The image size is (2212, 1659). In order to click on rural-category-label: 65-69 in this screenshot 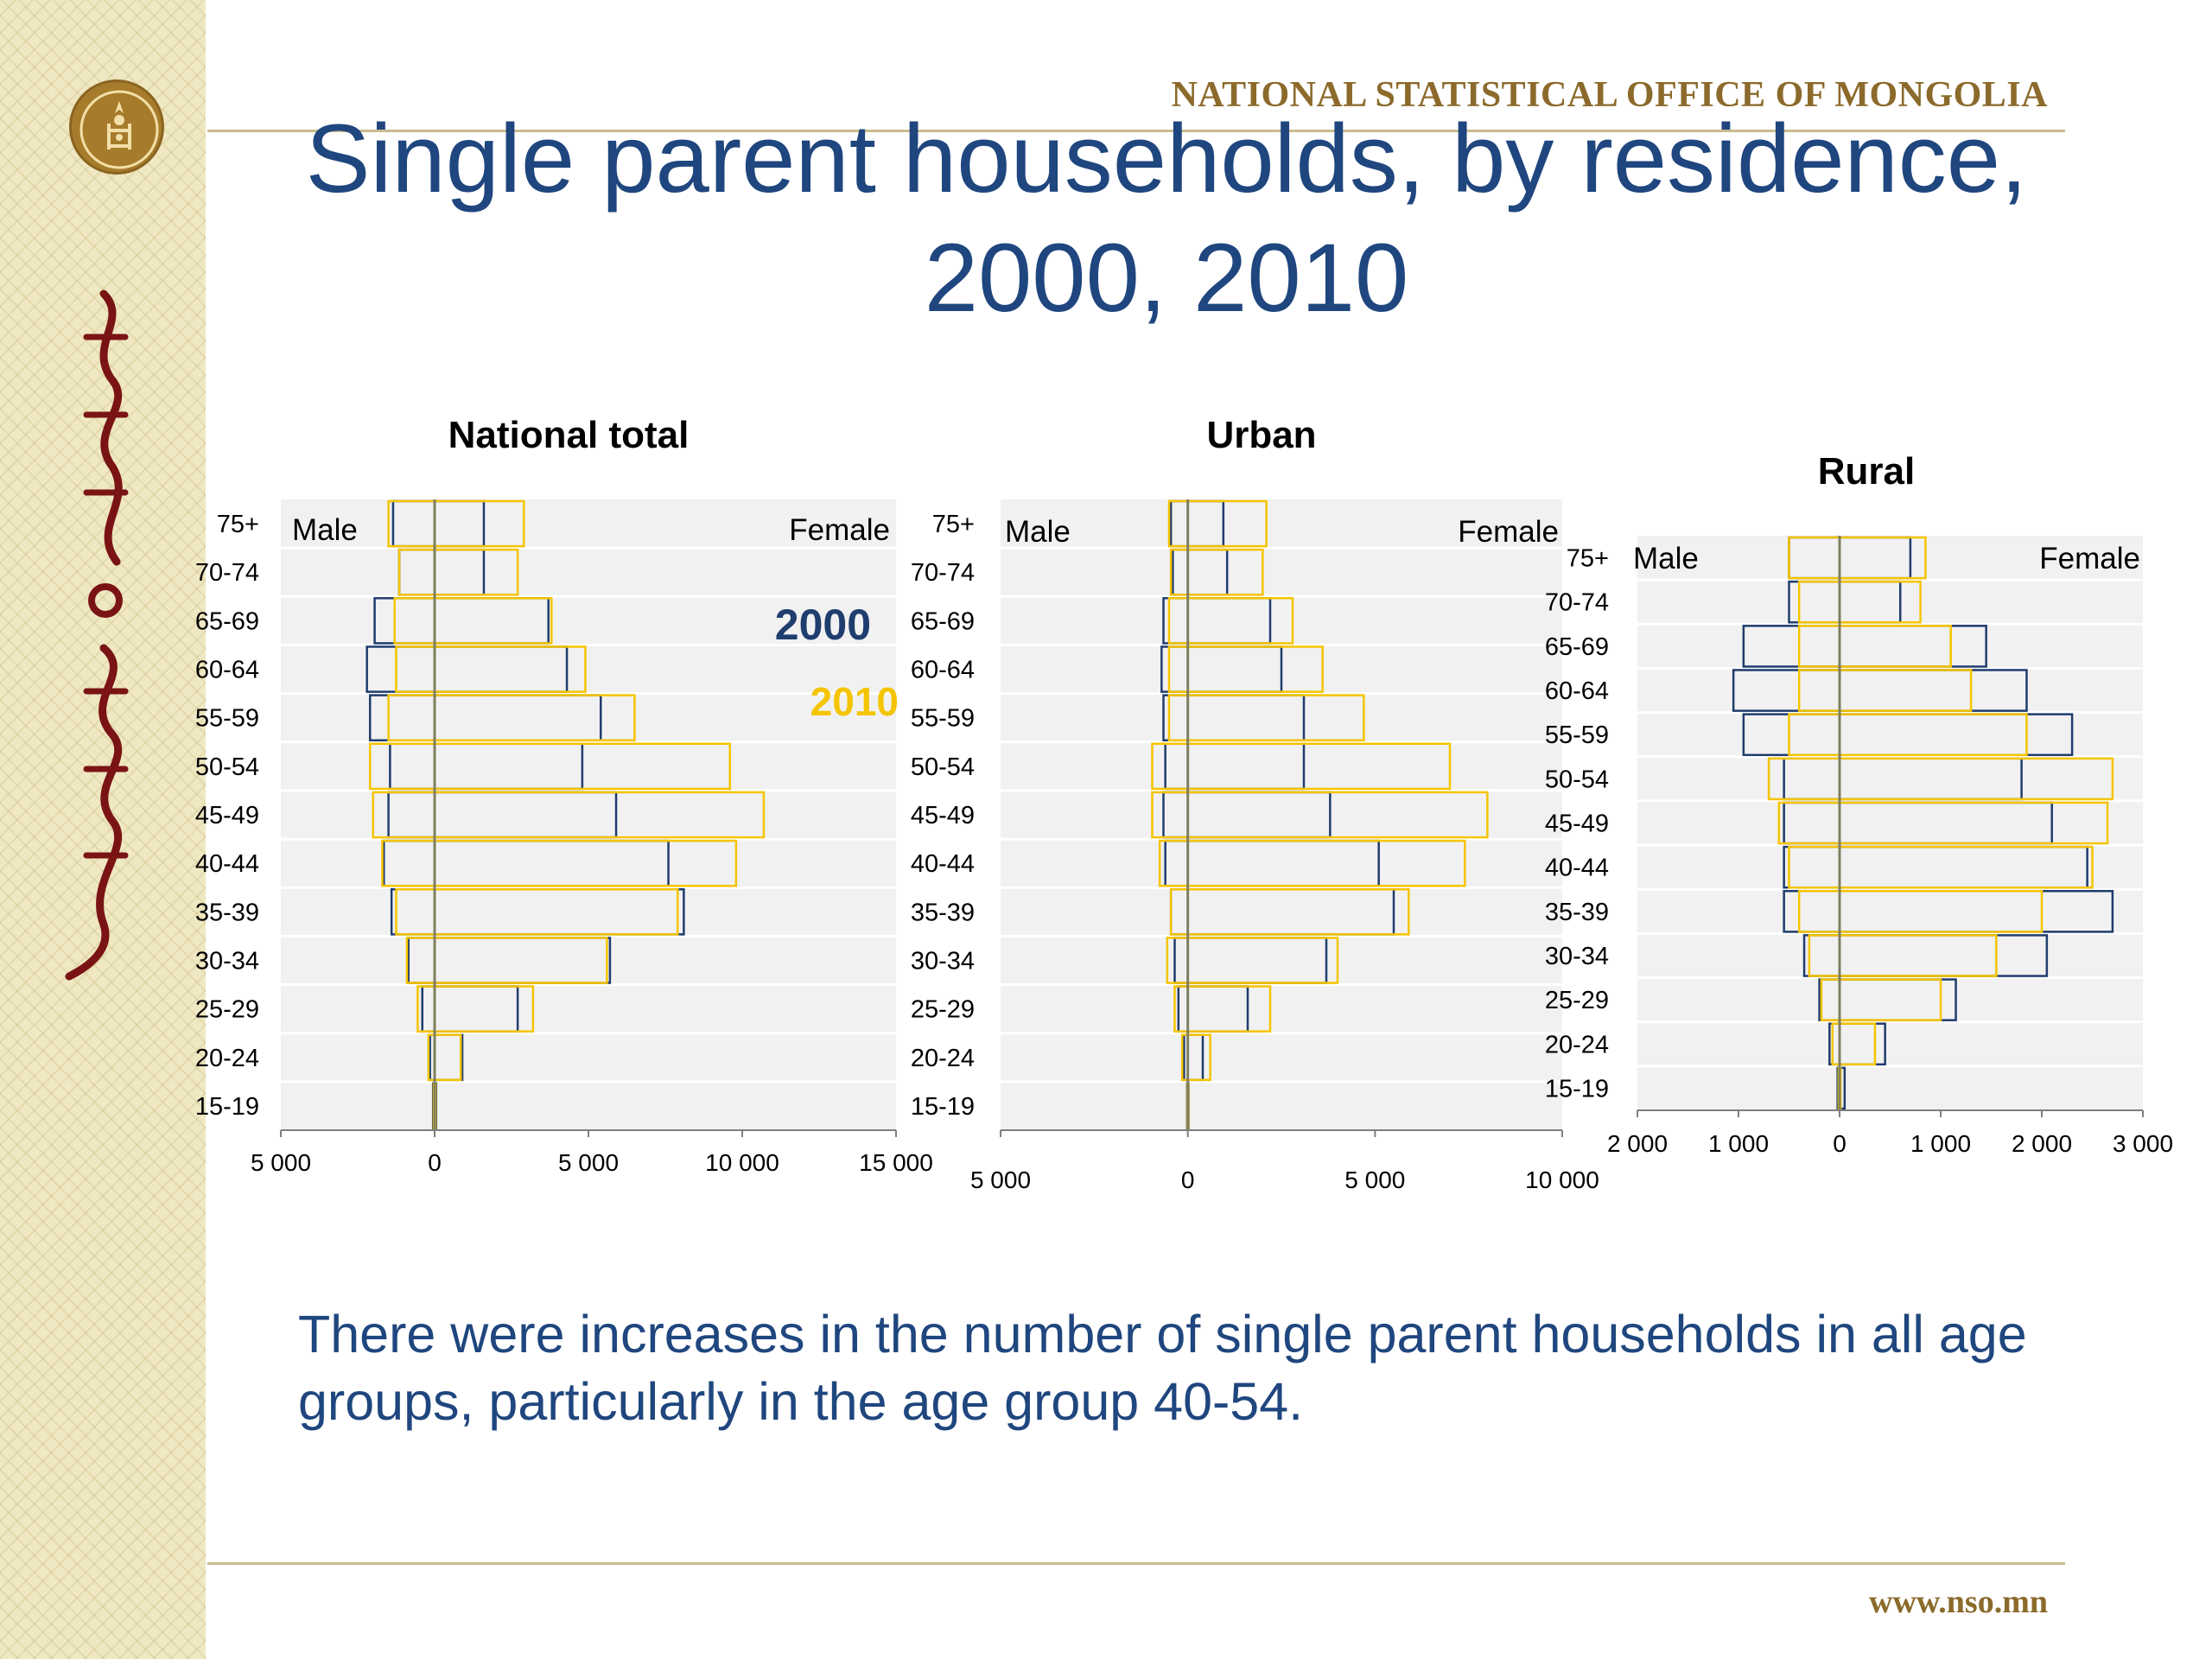, I will do `click(1577, 647)`.